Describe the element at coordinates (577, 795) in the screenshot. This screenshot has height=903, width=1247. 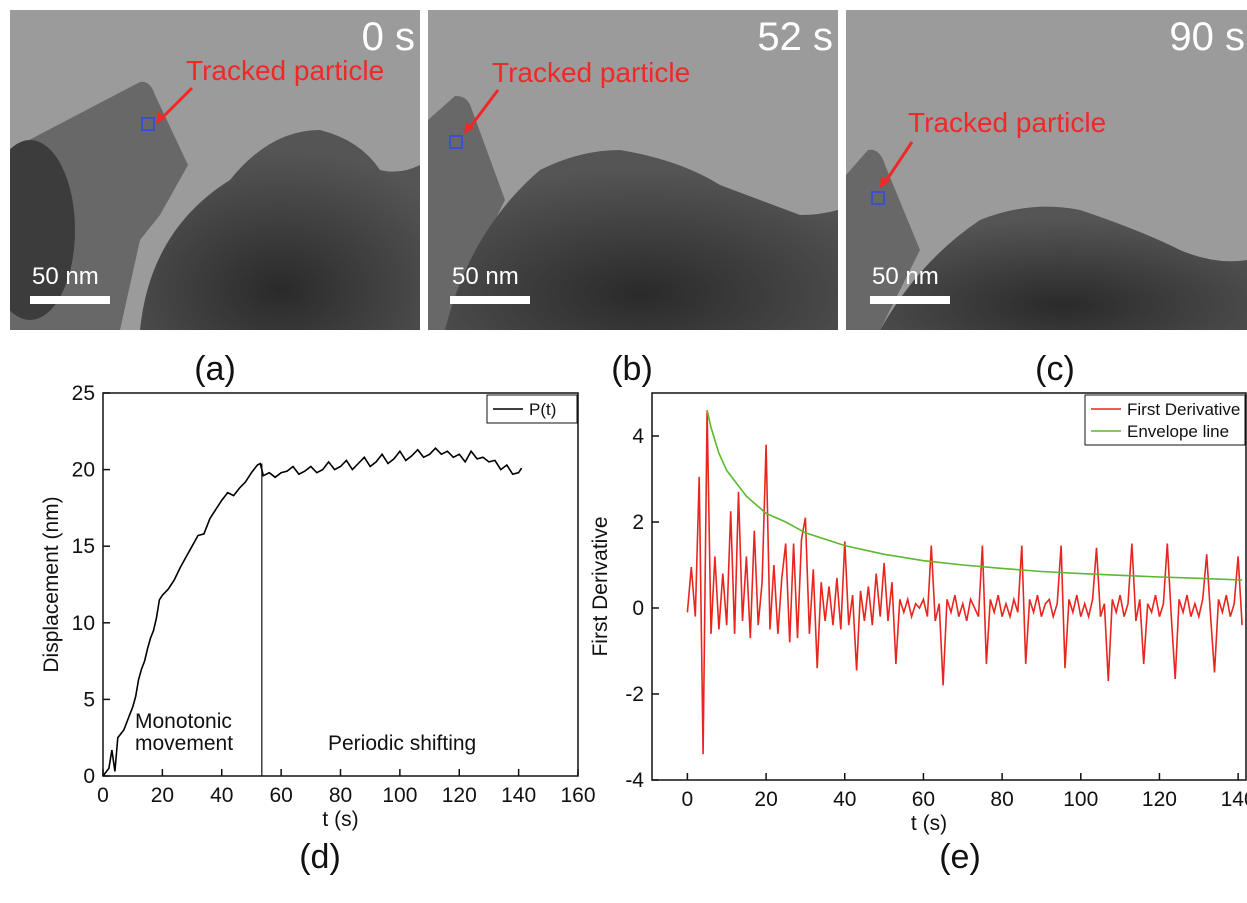
I see `x-tick-label: 160` at that location.